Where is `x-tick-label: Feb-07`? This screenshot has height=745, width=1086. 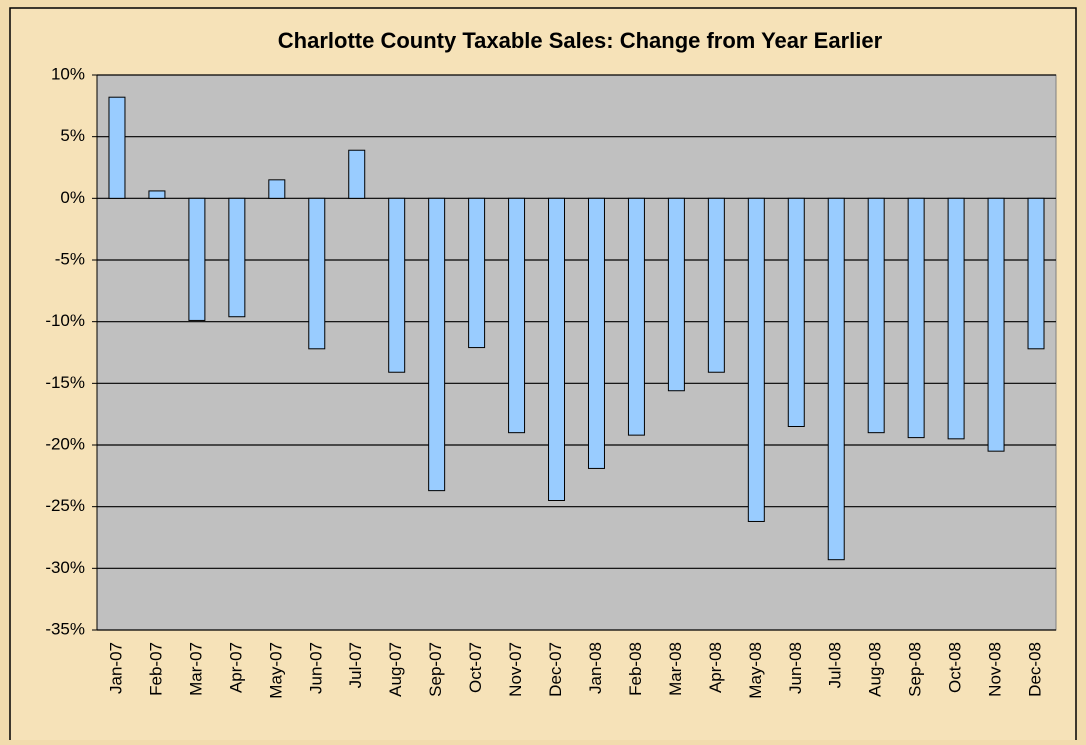 x-tick-label: Feb-07 is located at coordinates (155, 669).